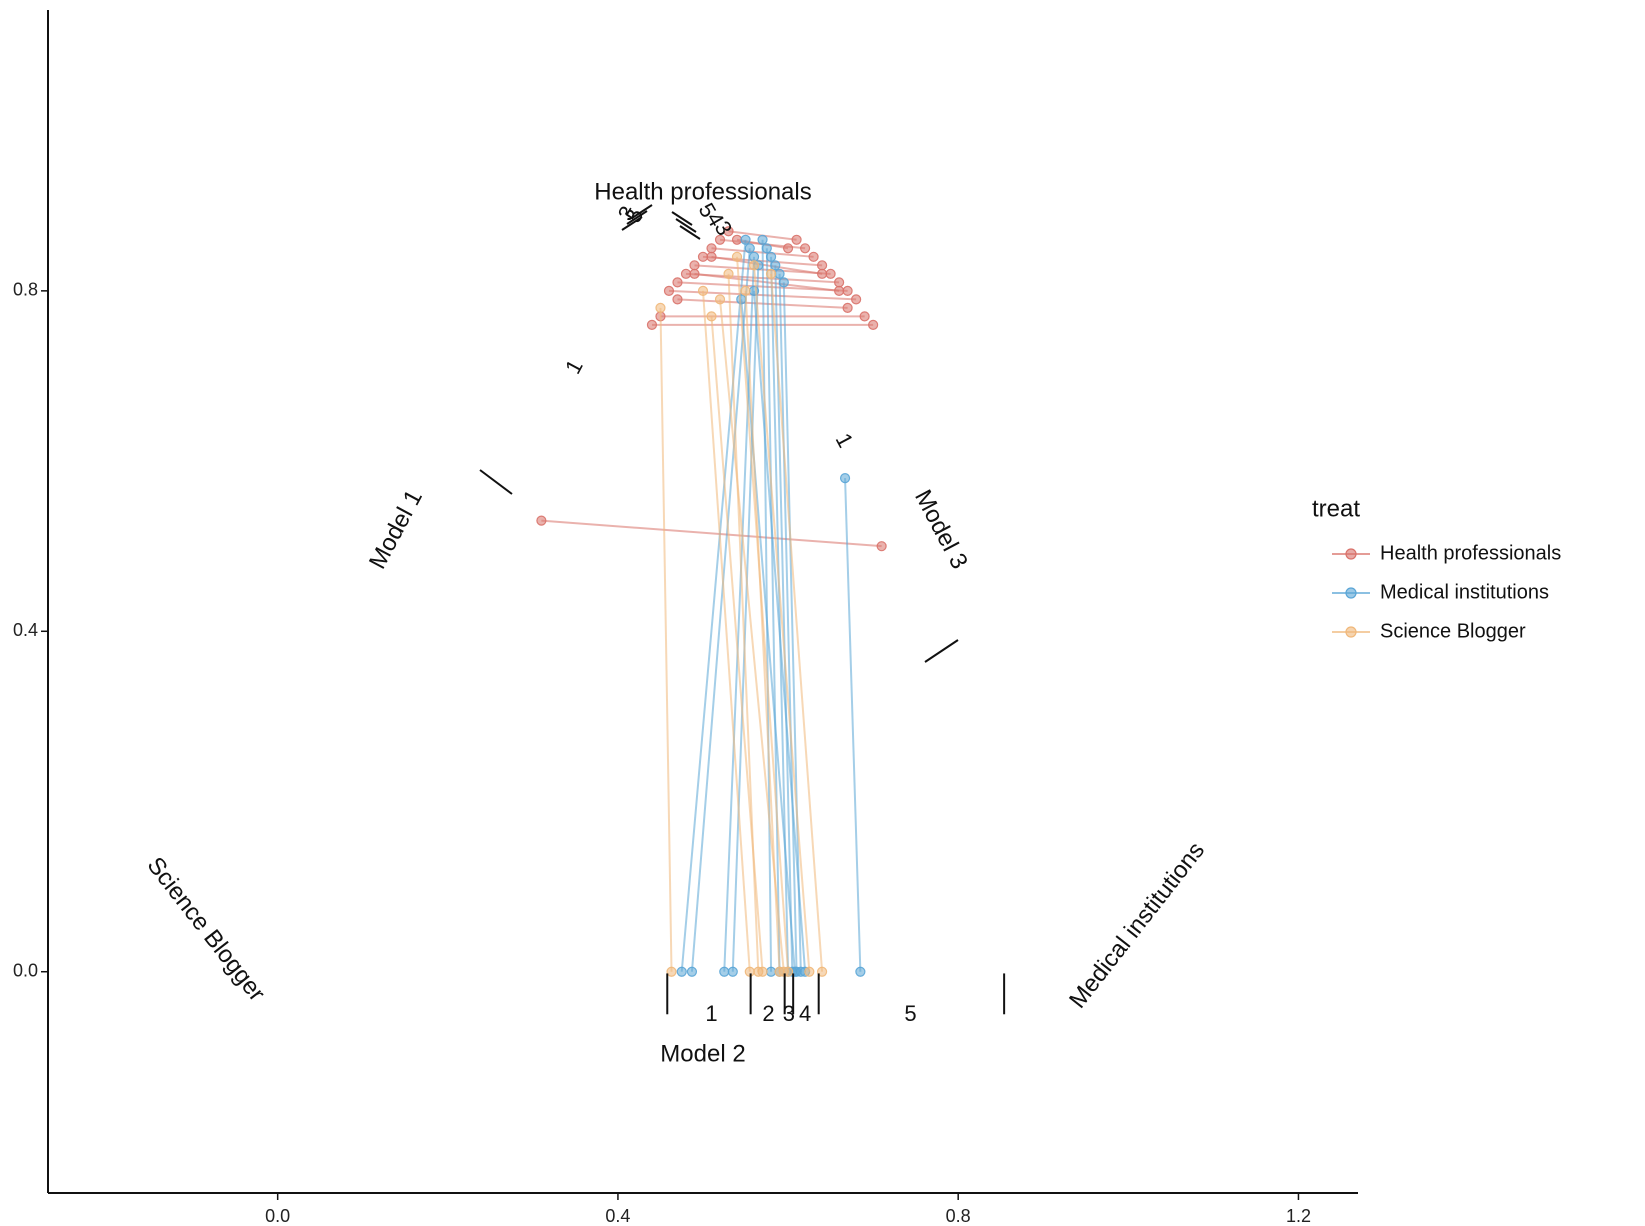  I want to click on x-tick-label: 0.8, so click(958, 1216).